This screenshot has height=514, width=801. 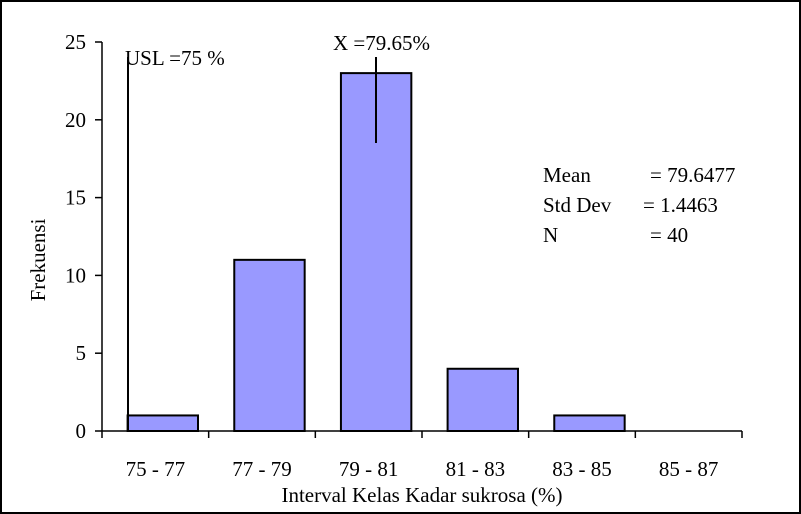 What do you see at coordinates (75, 42) in the screenshot?
I see `y-tick-label: 25` at bounding box center [75, 42].